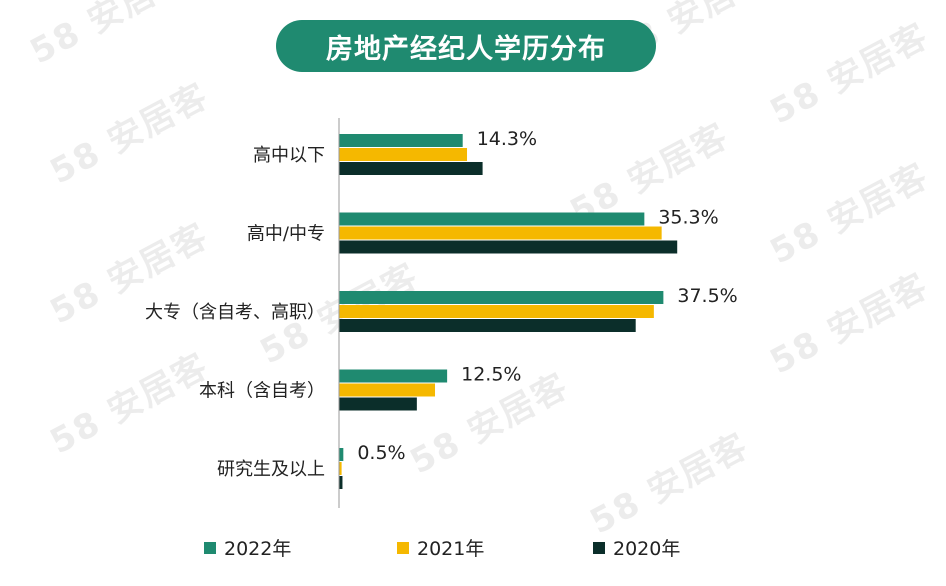 This screenshot has width=946, height=586. Describe the element at coordinates (235, 312) in the screenshot. I see `category-label: 大专（含自考、高职）` at that location.